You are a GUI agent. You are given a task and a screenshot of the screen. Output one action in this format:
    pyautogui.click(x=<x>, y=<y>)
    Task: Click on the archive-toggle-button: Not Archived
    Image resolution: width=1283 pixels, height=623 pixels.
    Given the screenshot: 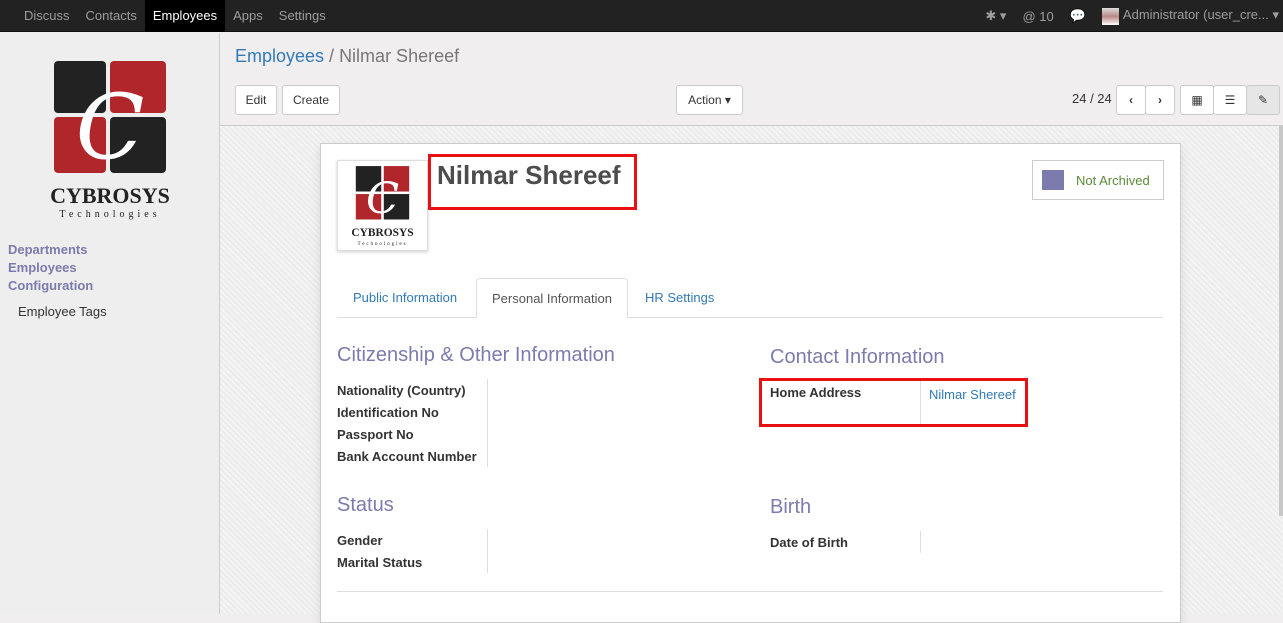 What is the action you would take?
    pyautogui.click(x=1098, y=180)
    